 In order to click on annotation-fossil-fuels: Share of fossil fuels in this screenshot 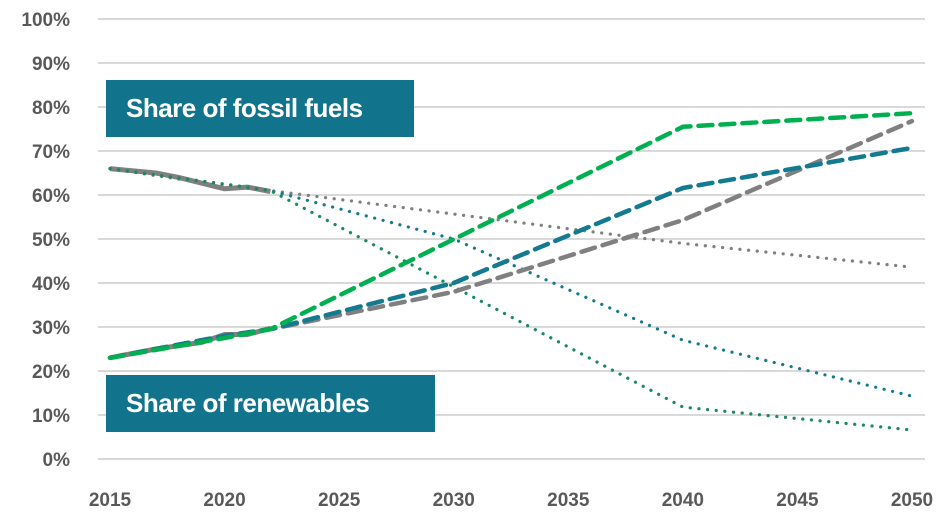, I will do `click(260, 108)`.